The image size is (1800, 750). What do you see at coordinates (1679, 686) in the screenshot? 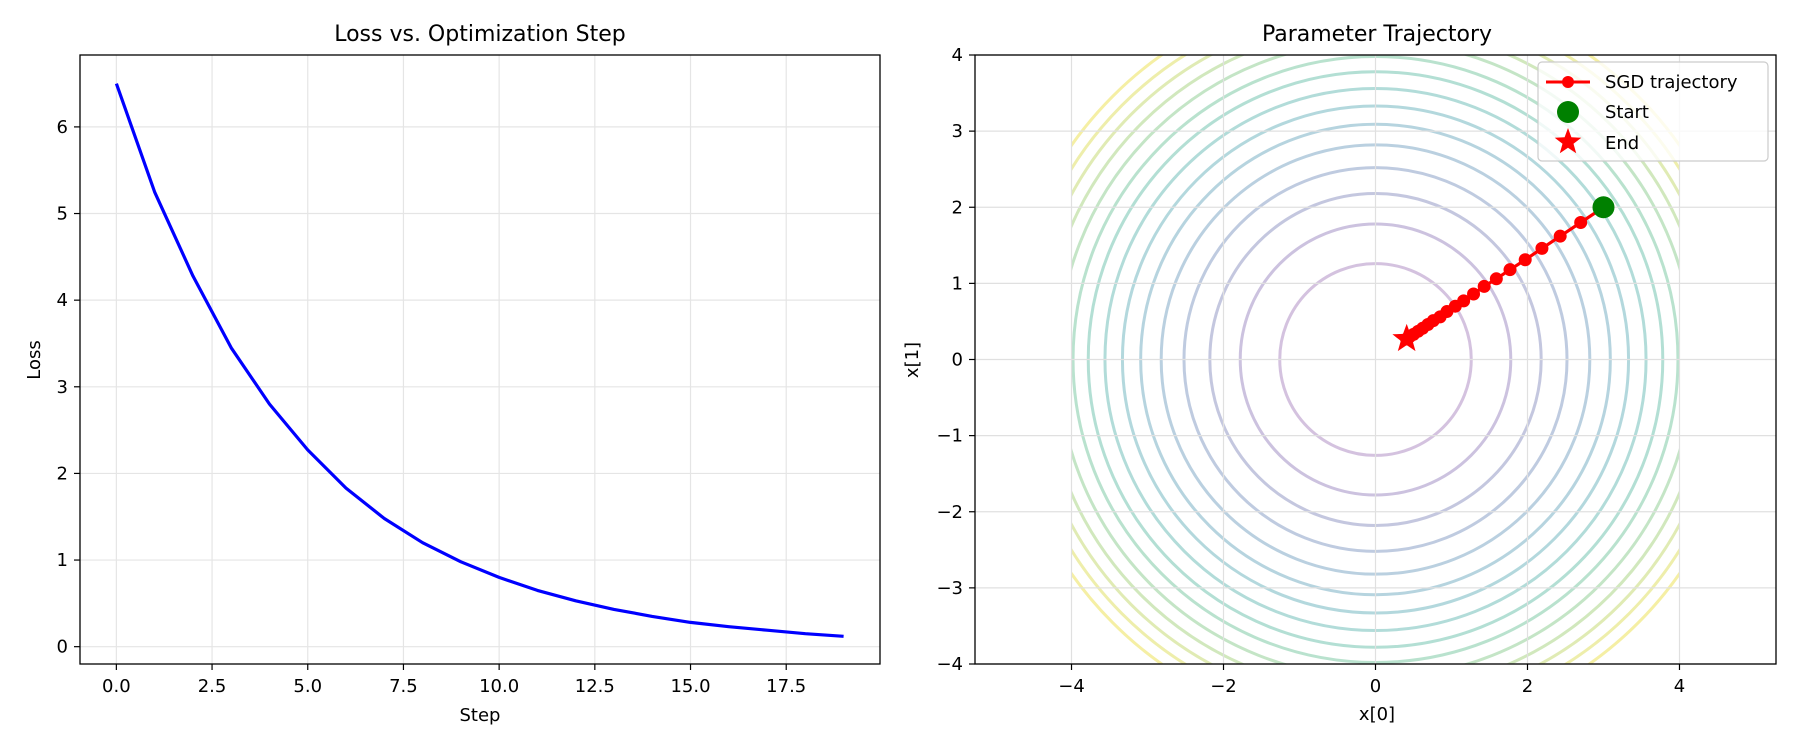
I see `trajectory-x-tick-label: 4` at bounding box center [1679, 686].